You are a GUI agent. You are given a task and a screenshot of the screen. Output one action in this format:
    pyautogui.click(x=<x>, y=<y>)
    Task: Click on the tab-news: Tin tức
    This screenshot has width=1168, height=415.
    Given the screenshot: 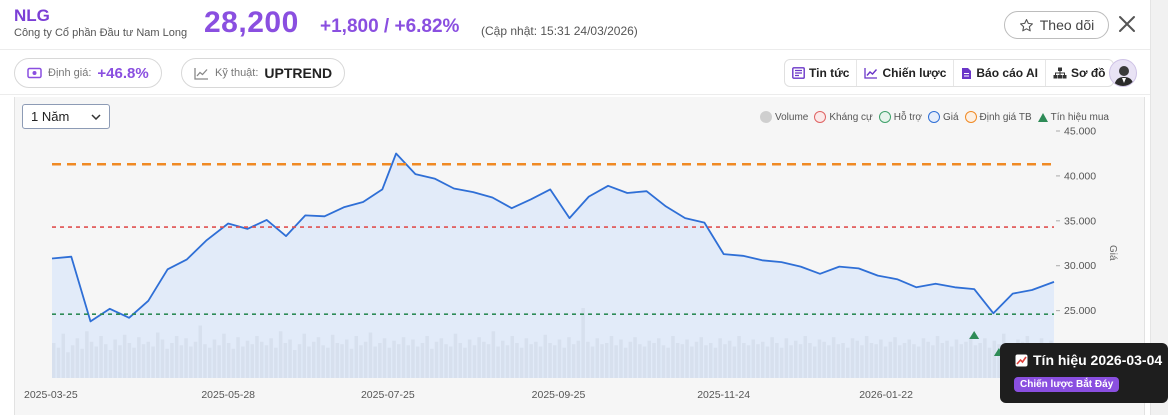 What is the action you would take?
    pyautogui.click(x=821, y=73)
    